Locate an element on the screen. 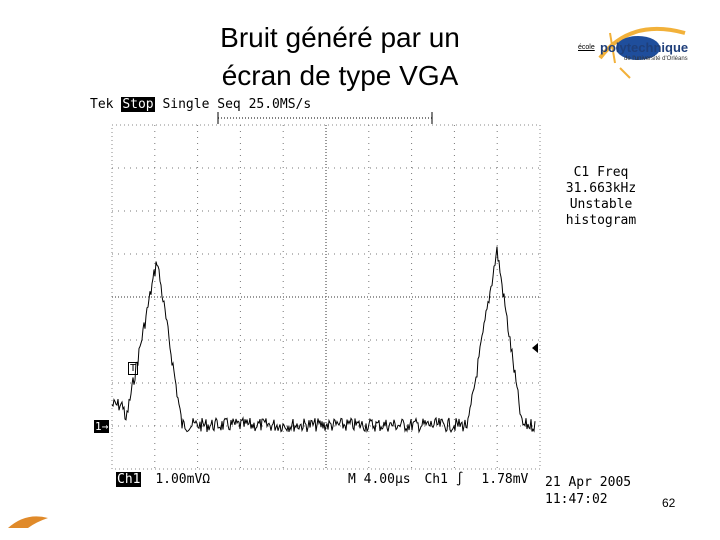 The width and height of the screenshot is (720, 540). trig-level: 1.78mV is located at coordinates (505, 479).